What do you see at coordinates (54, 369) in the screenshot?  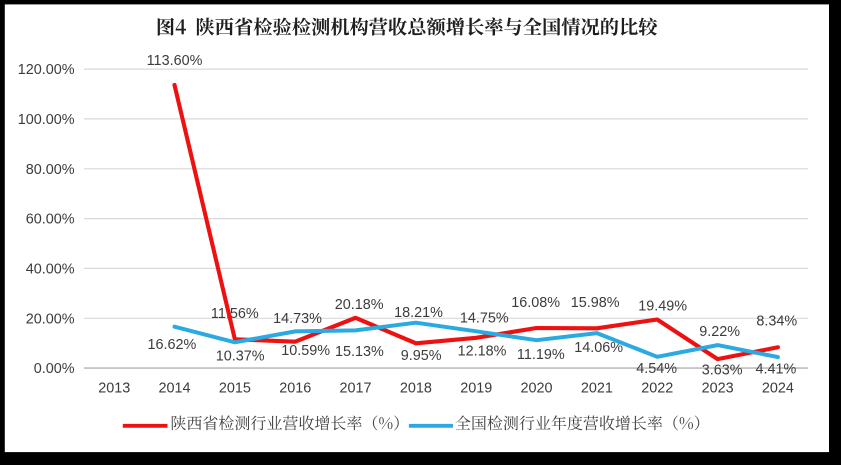 I see `svg-text: 0.00%` at bounding box center [54, 369].